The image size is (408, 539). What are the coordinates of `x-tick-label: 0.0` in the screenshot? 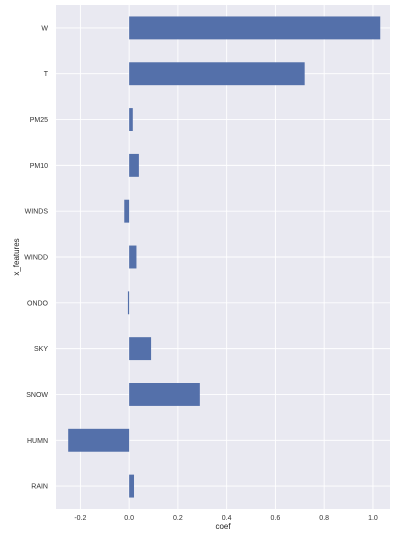 It's located at (129, 518).